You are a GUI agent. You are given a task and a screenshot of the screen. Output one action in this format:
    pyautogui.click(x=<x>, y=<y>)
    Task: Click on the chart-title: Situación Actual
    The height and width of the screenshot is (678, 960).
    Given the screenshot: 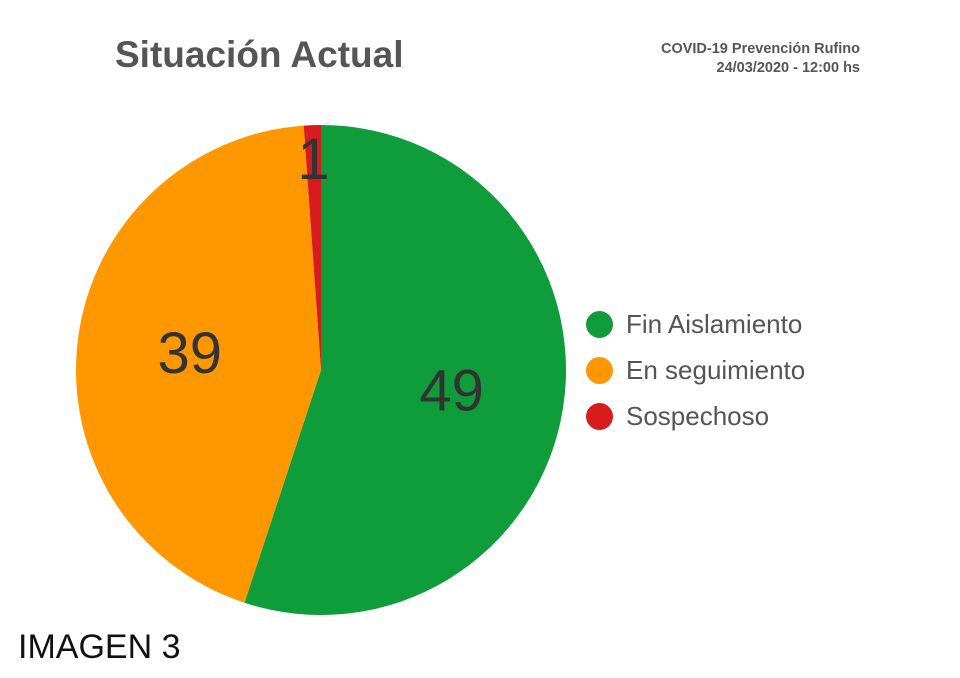 What is the action you would take?
    pyautogui.click(x=259, y=54)
    